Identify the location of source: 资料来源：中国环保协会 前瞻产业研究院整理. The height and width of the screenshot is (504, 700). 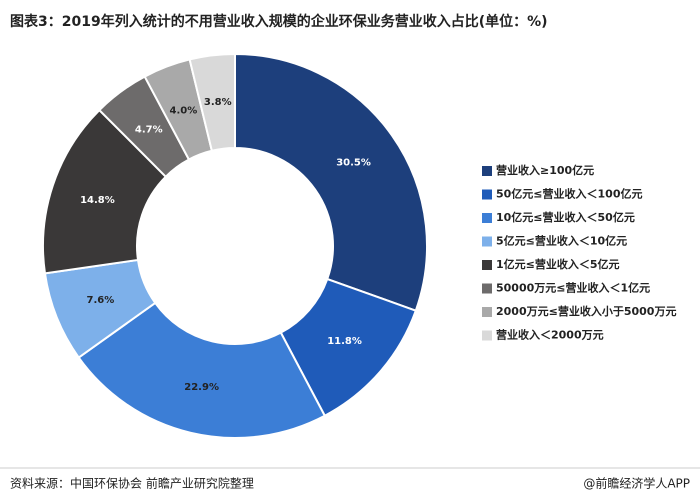
(132, 483).